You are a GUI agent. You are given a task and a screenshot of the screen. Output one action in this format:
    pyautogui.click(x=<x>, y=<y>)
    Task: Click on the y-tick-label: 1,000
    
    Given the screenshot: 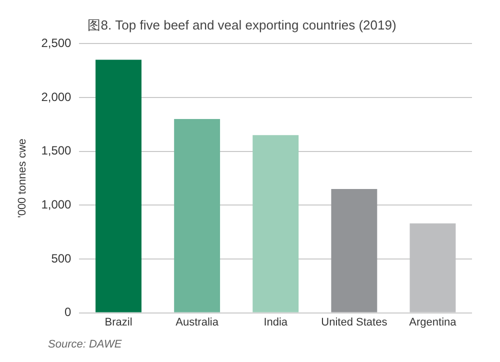 What is the action you would take?
    pyautogui.click(x=56, y=204)
    